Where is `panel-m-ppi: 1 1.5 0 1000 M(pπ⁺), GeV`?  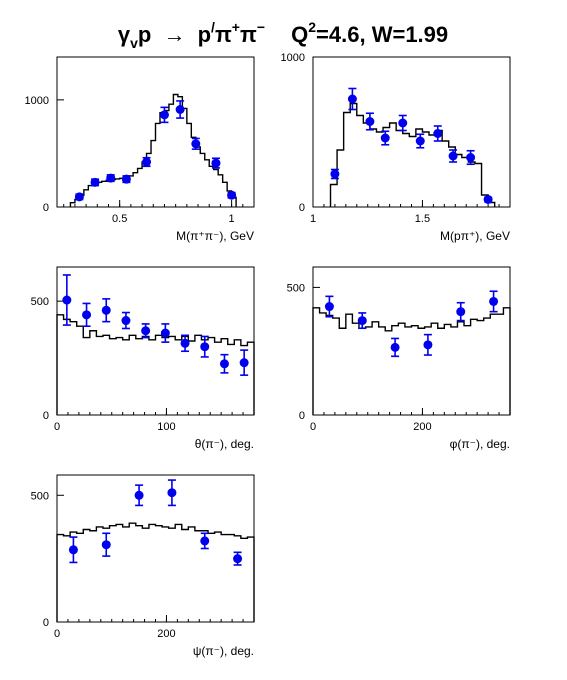 panel-m-ppi: 1 1.5 0 1000 M(pπ⁺), GeV is located at coordinates (396, 147).